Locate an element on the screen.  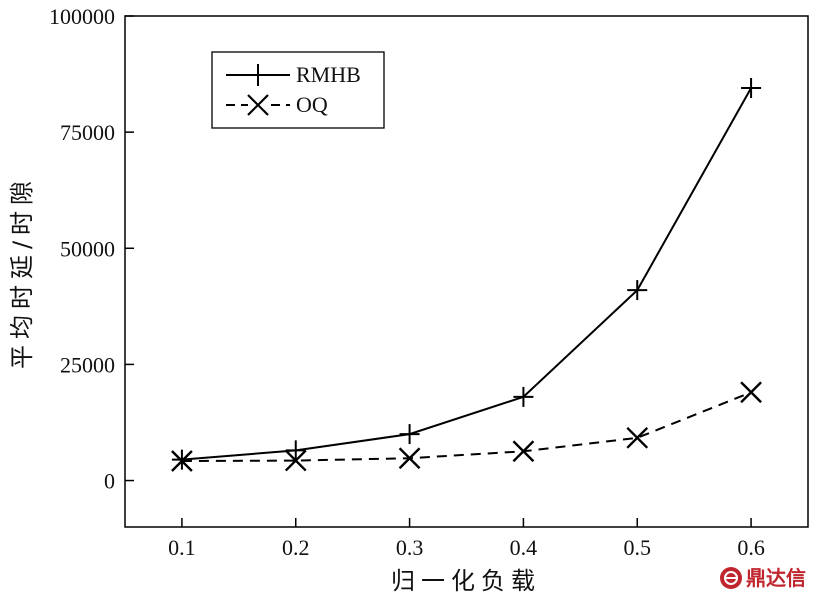
y-tick-label: 50000 is located at coordinates (87, 248).